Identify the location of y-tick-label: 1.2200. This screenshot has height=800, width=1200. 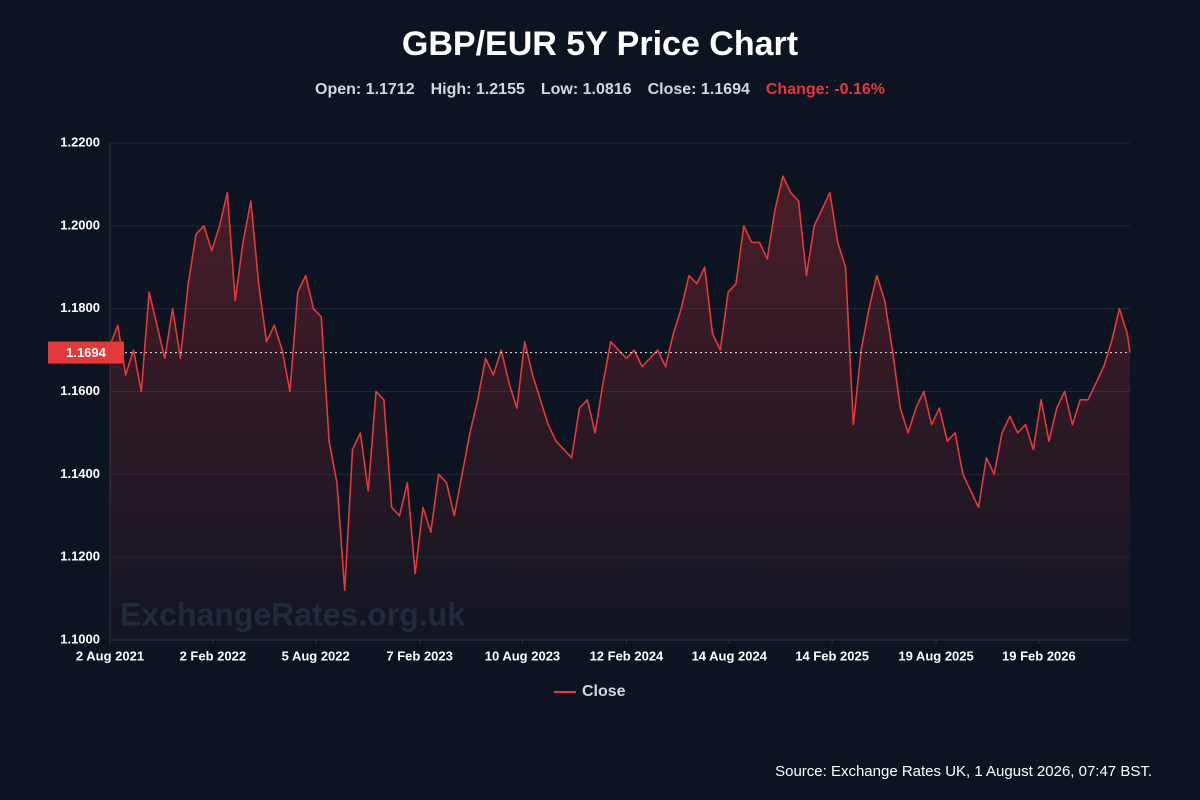
(80, 141).